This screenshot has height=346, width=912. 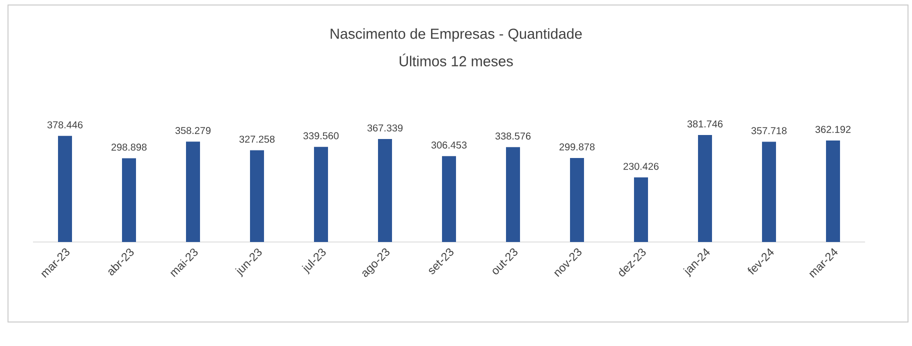 I want to click on data-label: 357.718, so click(x=769, y=130).